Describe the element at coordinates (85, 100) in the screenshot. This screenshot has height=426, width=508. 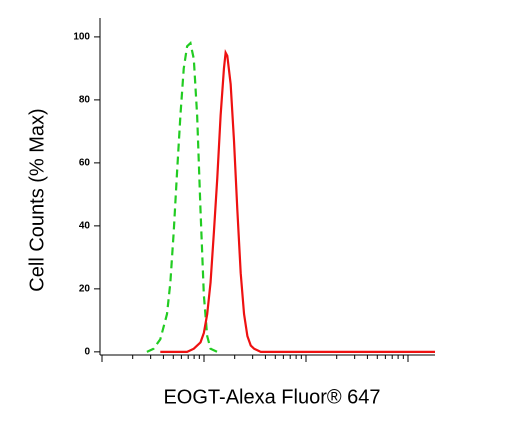
I see `y-tick-label: 80` at that location.